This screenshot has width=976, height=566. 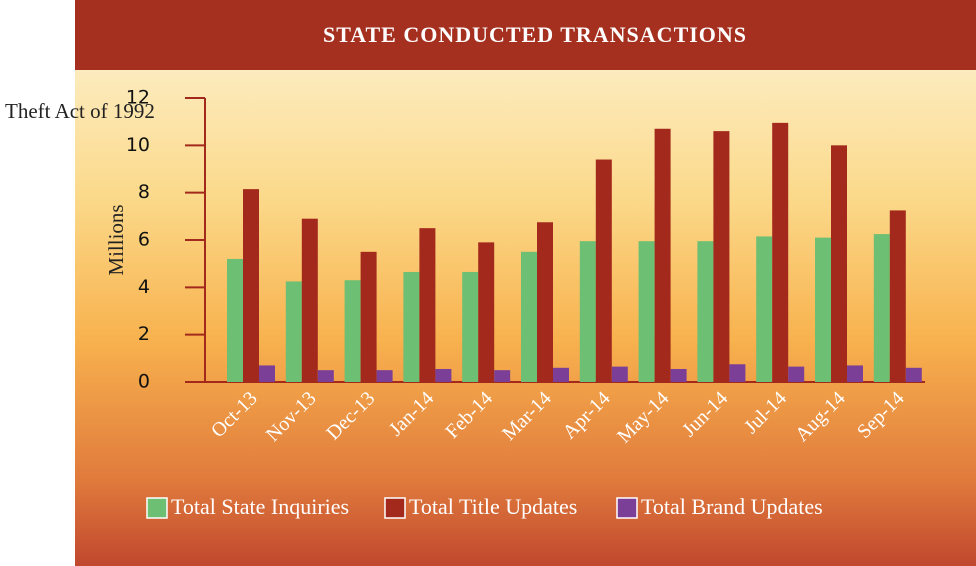 What do you see at coordinates (144, 334) in the screenshot?
I see `y-tick-label: 2` at bounding box center [144, 334].